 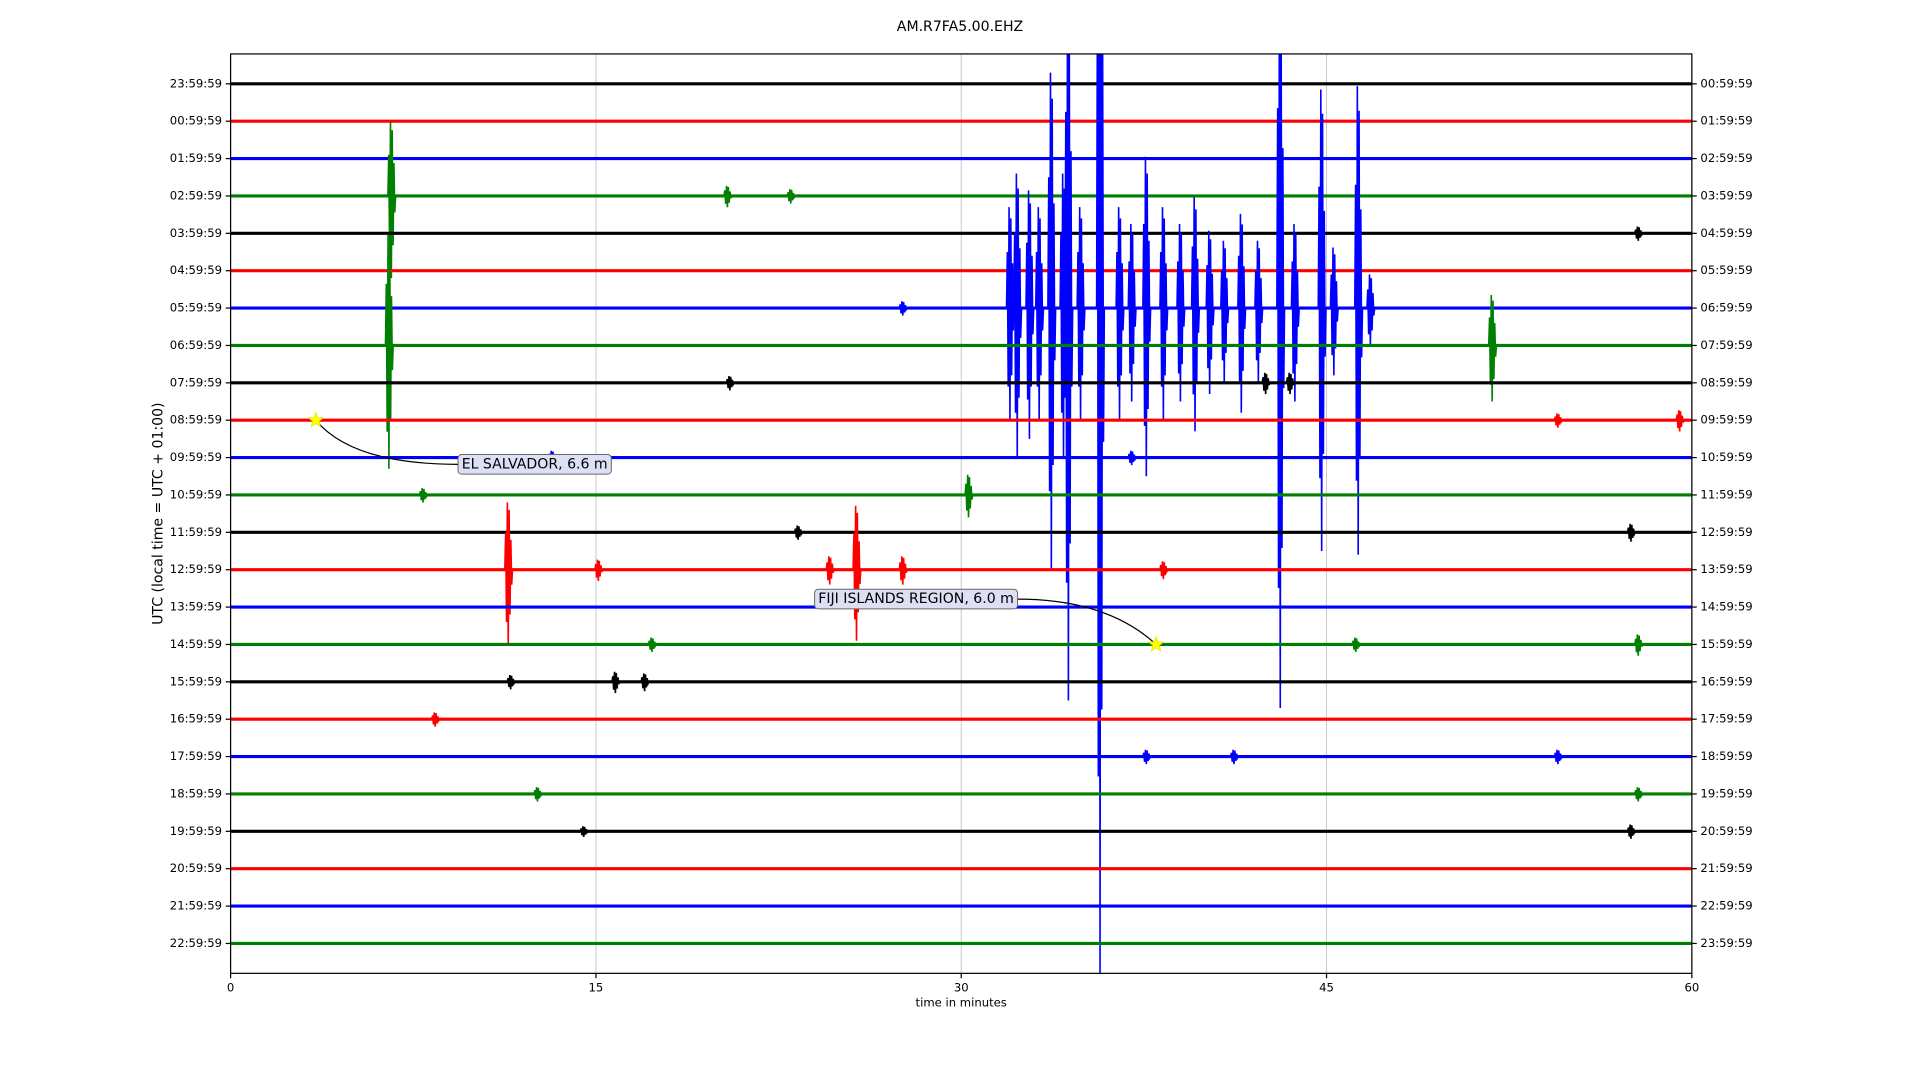 I want to click on y2-tick-label: 15:59:59, so click(x=1726, y=644).